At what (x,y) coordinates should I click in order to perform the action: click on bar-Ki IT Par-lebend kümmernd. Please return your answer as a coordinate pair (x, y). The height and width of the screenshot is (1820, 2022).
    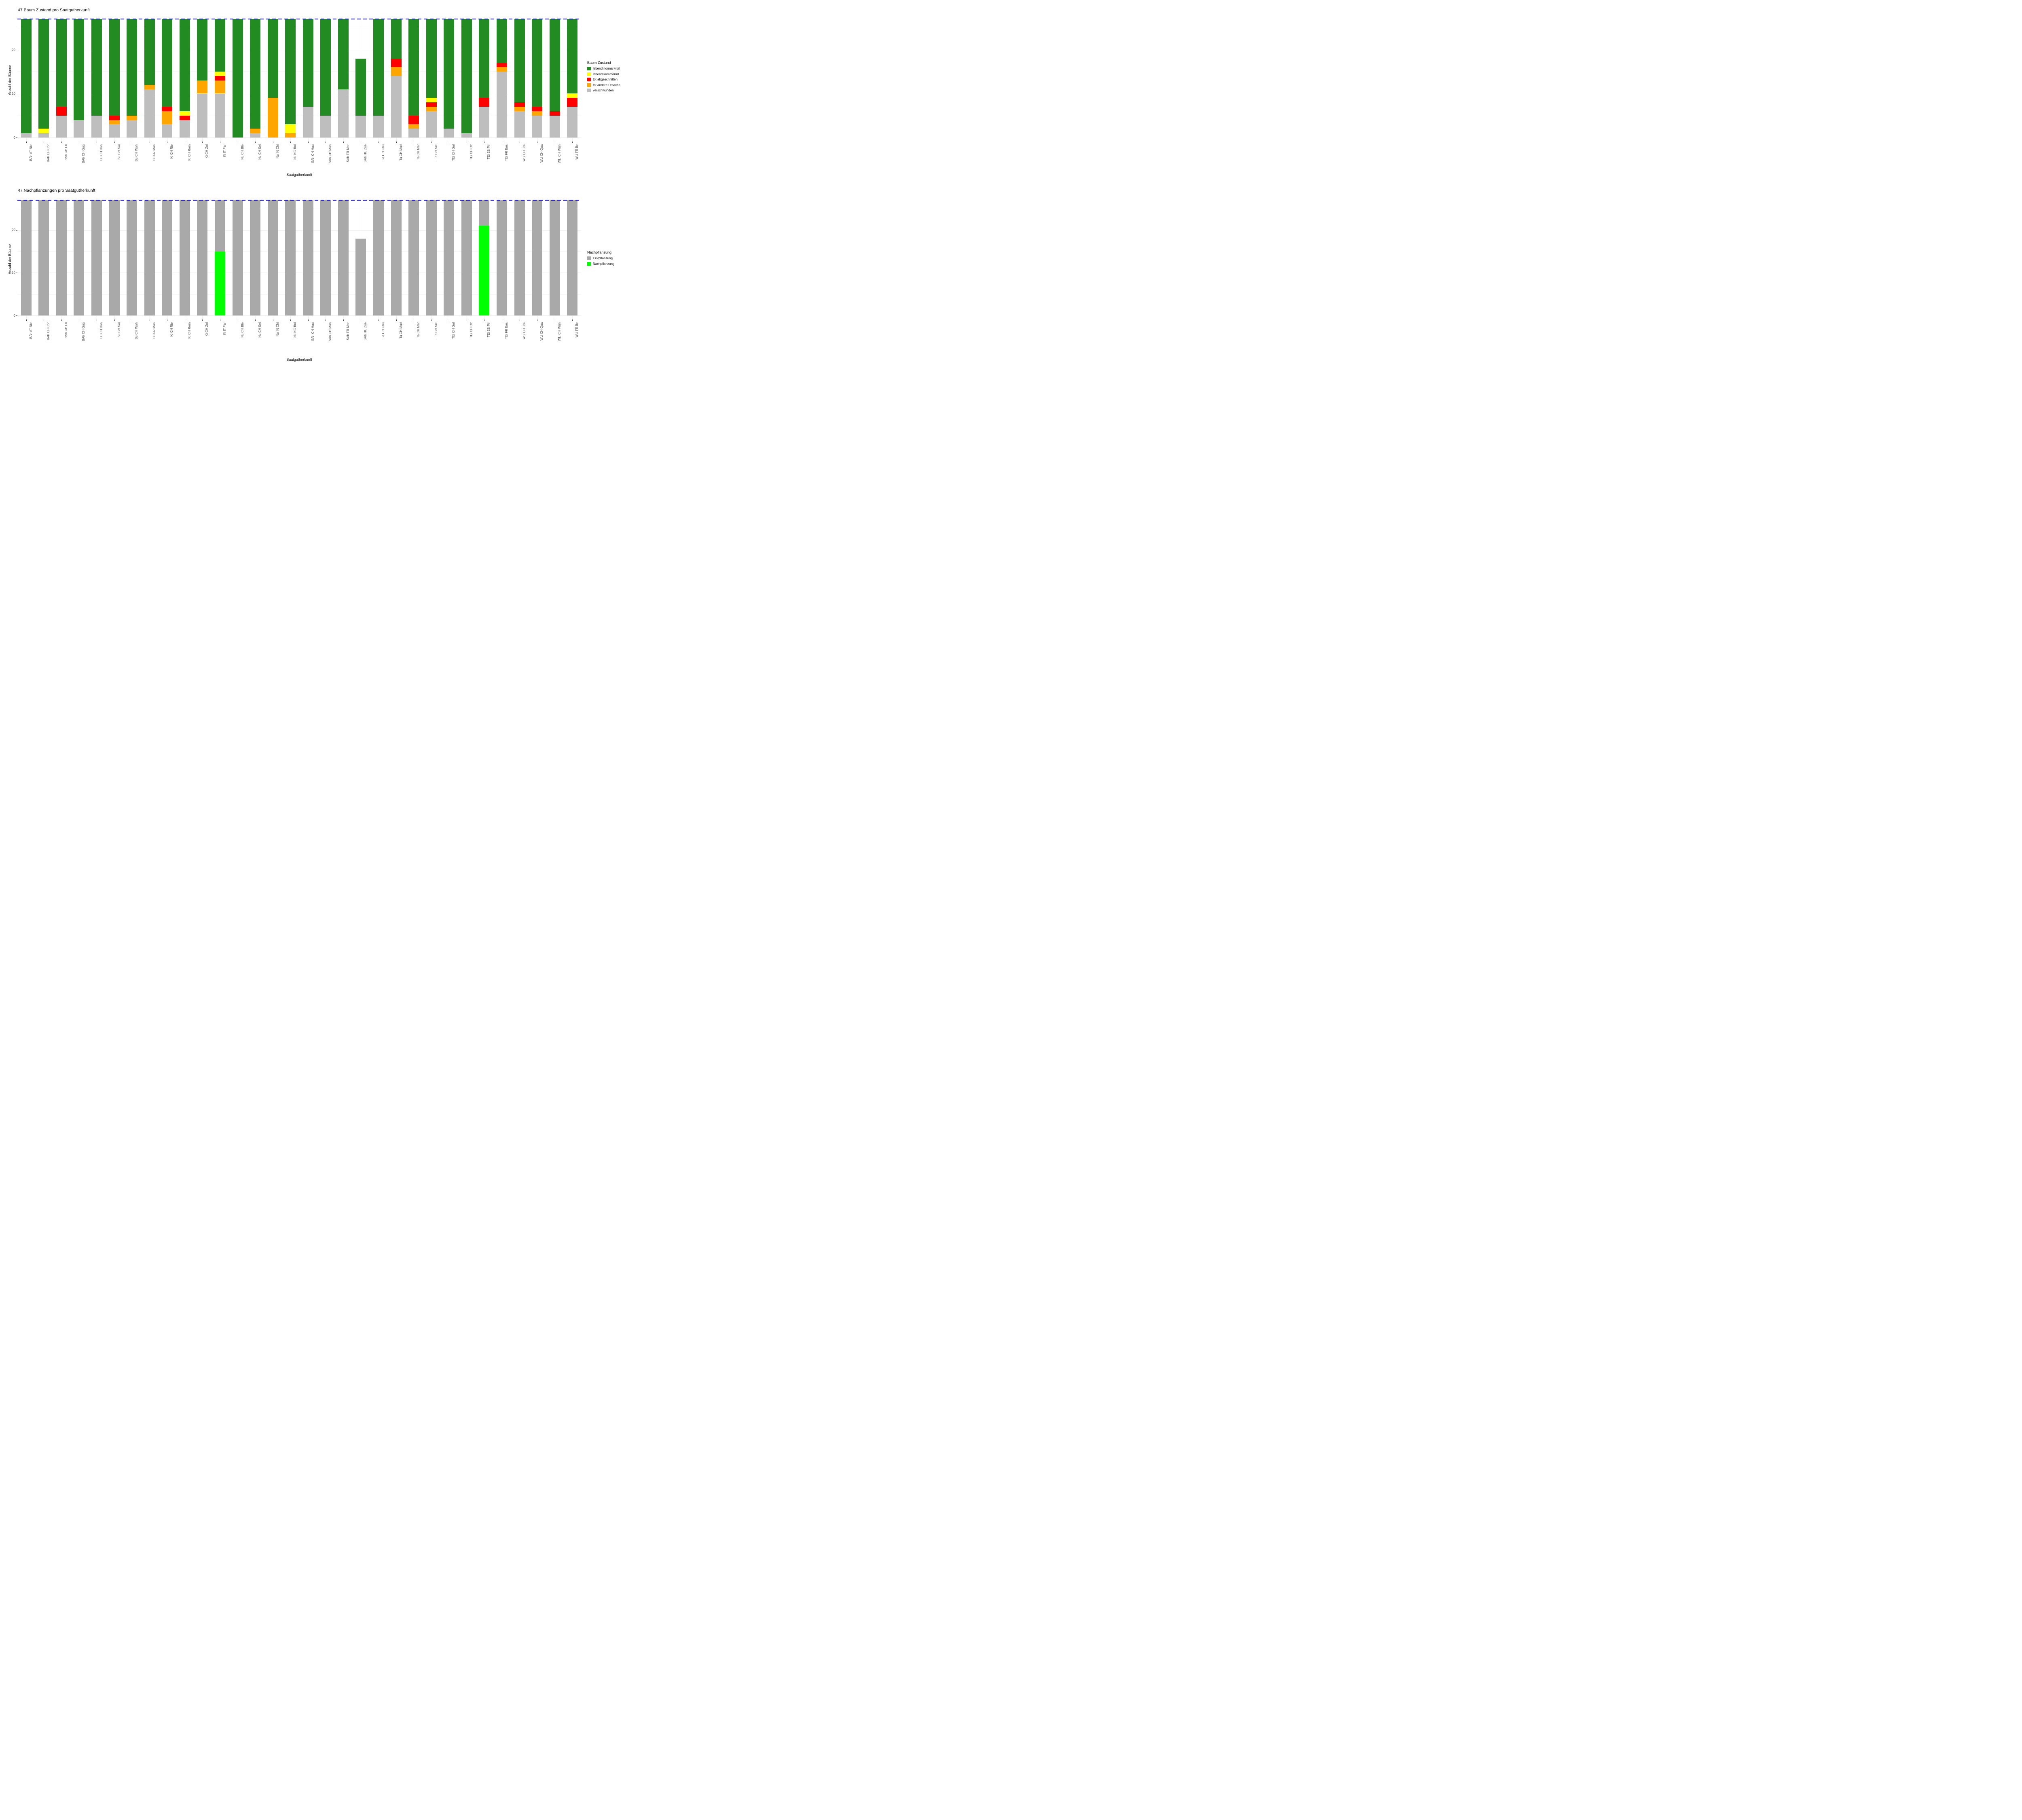
    Looking at the image, I should click on (219, 74).